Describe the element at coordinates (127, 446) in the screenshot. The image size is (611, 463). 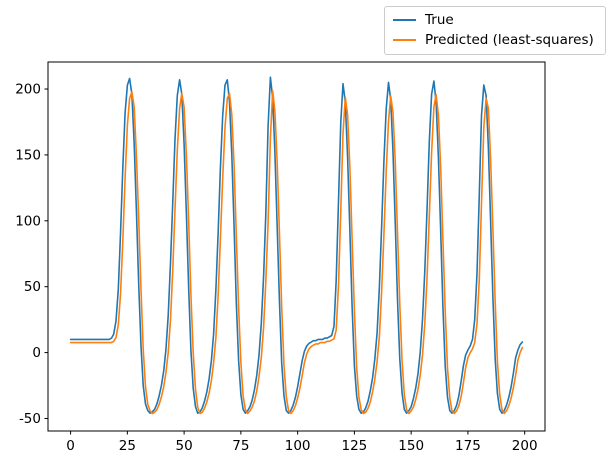
I see `x-tick-label: 25` at that location.